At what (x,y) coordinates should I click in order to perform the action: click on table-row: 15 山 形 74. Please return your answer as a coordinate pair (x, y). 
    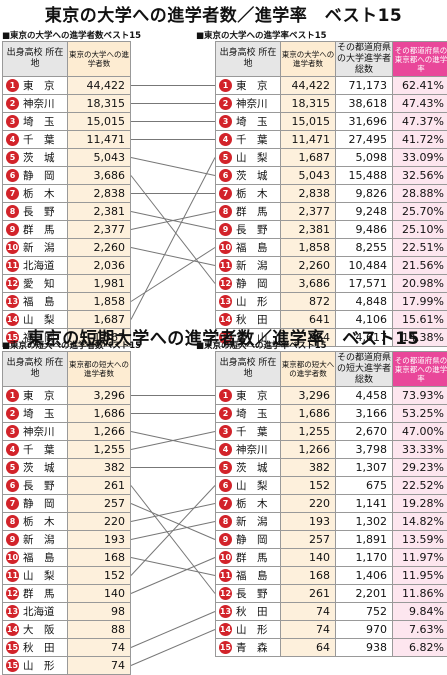
    Looking at the image, I should click on (67, 666).